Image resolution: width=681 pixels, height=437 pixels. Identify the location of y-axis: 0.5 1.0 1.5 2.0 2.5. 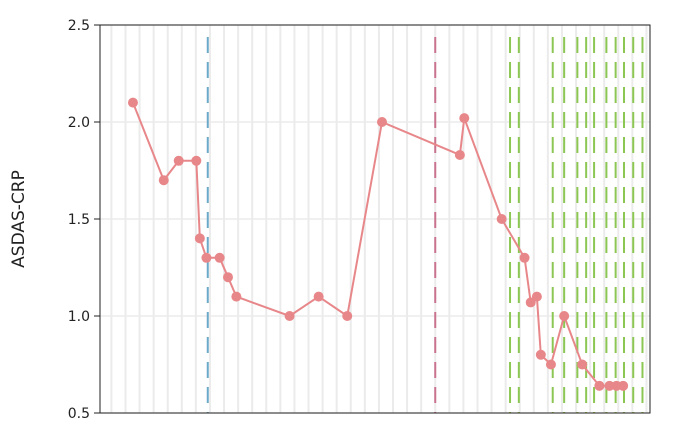
(84, 220).